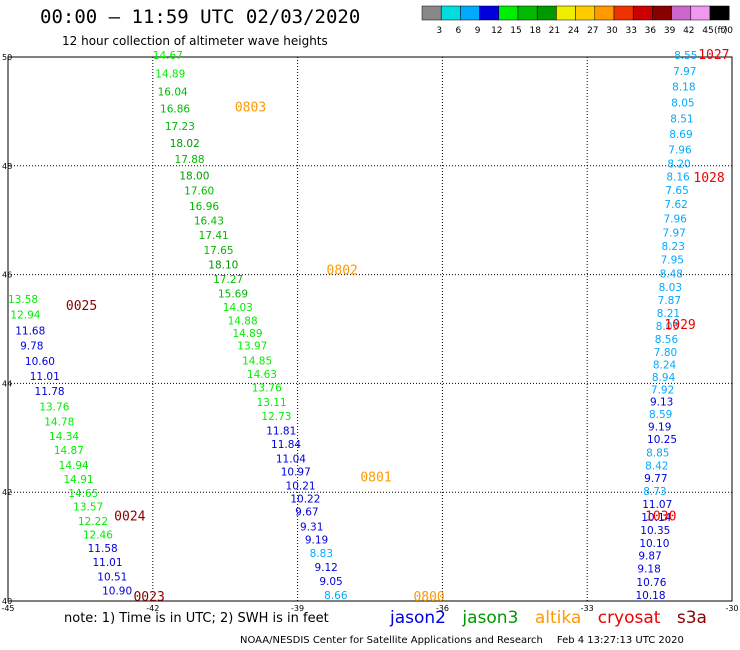  What do you see at coordinates (214, 236) in the screenshot?
I see `swh-value: 17.41` at bounding box center [214, 236].